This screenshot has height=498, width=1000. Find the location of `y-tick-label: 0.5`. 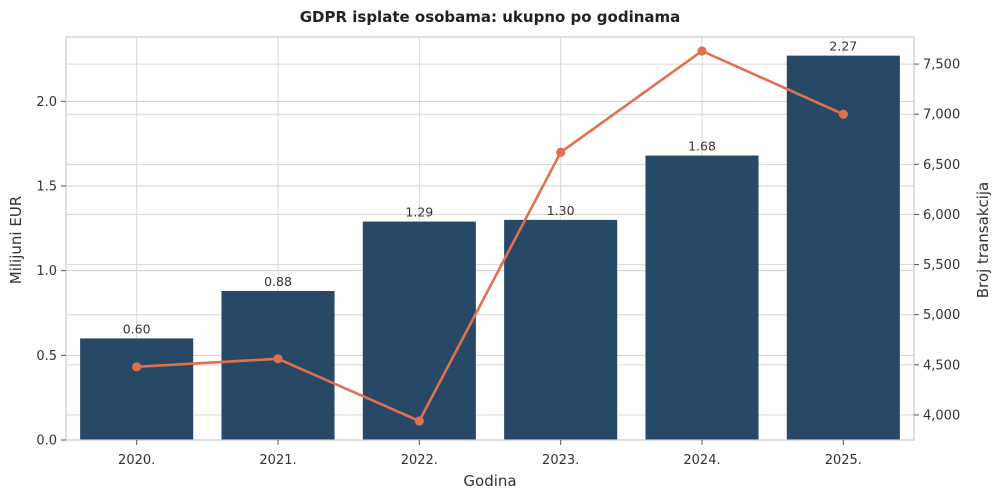

y-tick-label: 0.5 is located at coordinates (46, 356).